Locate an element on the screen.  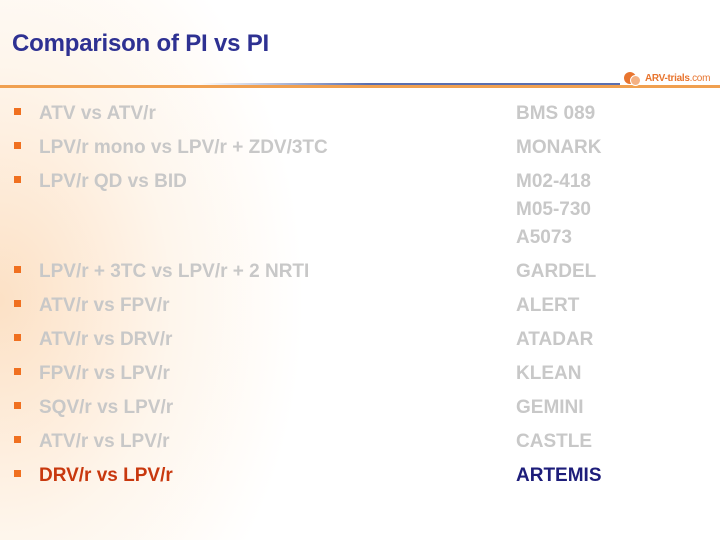
list-item: ATV/r vs FPV/r ALERT is located at coordinates (360, 306).